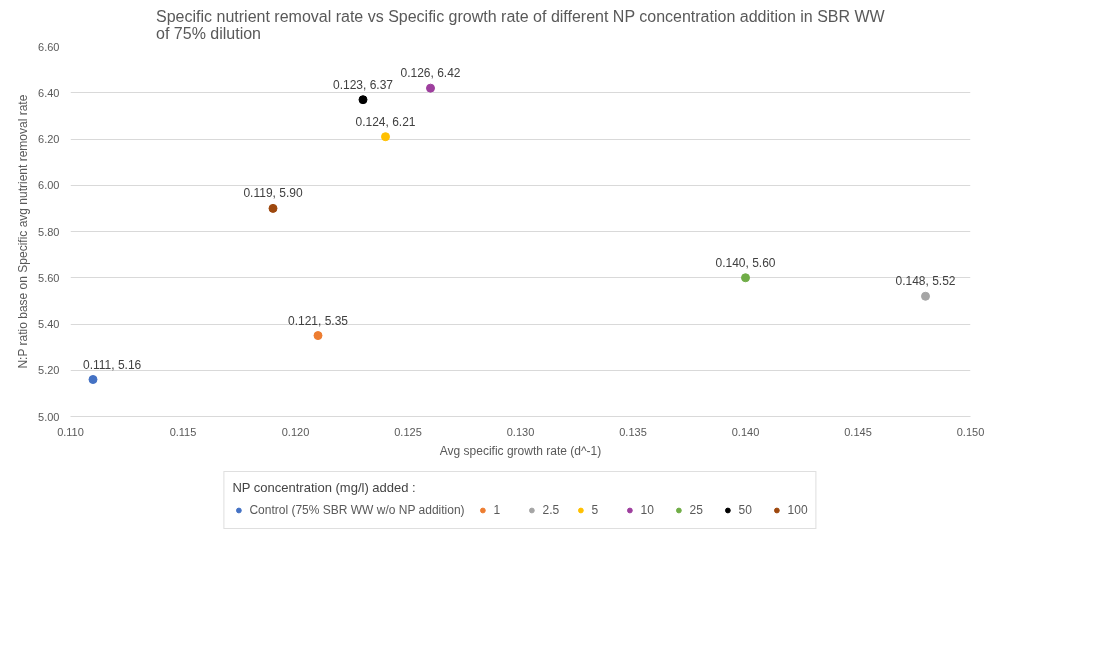  I want to click on x-tick-label: 0.140, so click(745, 431).